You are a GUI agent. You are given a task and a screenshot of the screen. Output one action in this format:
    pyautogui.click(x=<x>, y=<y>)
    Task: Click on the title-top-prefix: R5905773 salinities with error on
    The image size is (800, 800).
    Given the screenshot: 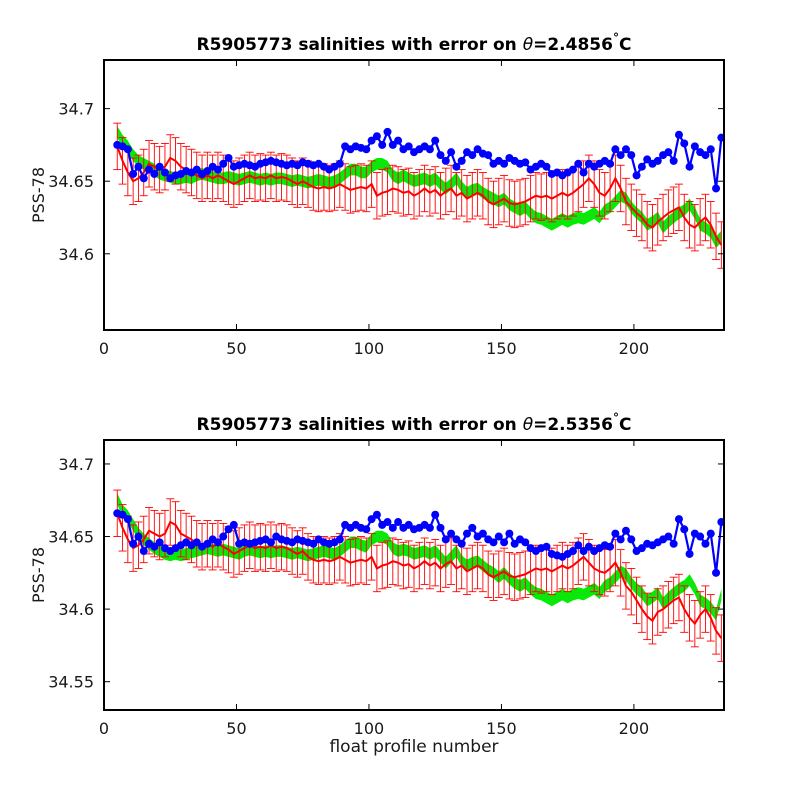 What is the action you would take?
    pyautogui.click(x=360, y=45)
    